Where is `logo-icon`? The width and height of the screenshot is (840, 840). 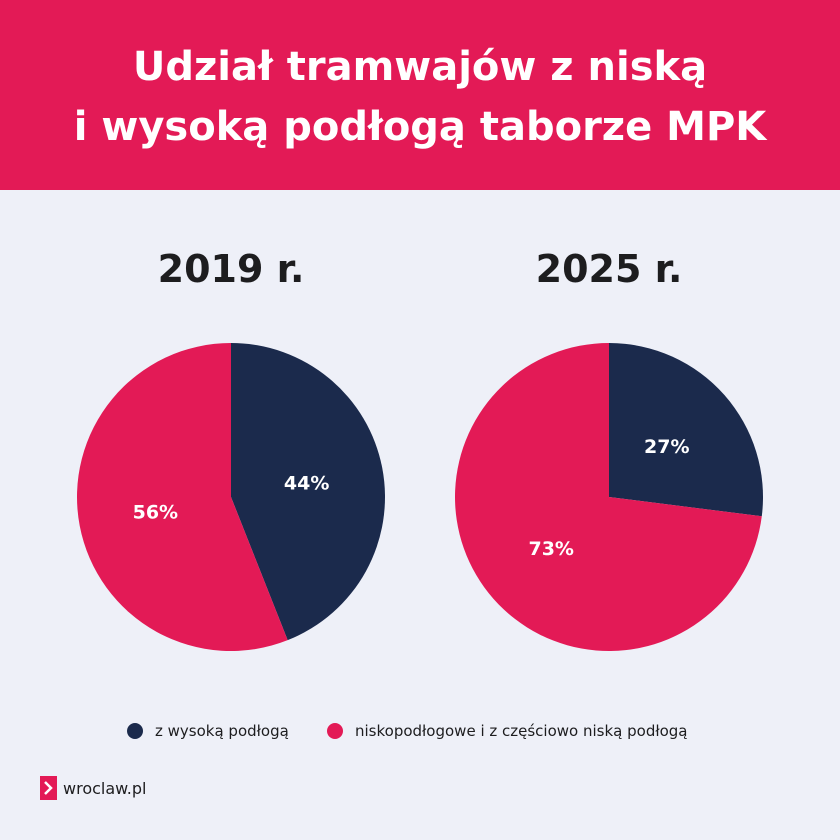
logo-icon is located at coordinates (48, 788).